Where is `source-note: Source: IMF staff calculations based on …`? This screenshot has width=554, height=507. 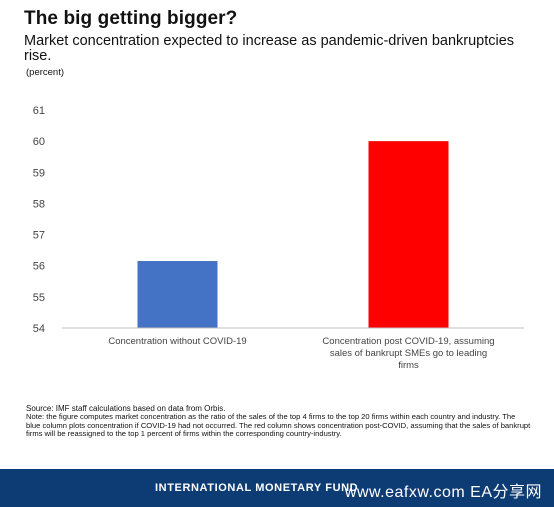 source-note: Source: IMF staff calculations based on … is located at coordinates (126, 408).